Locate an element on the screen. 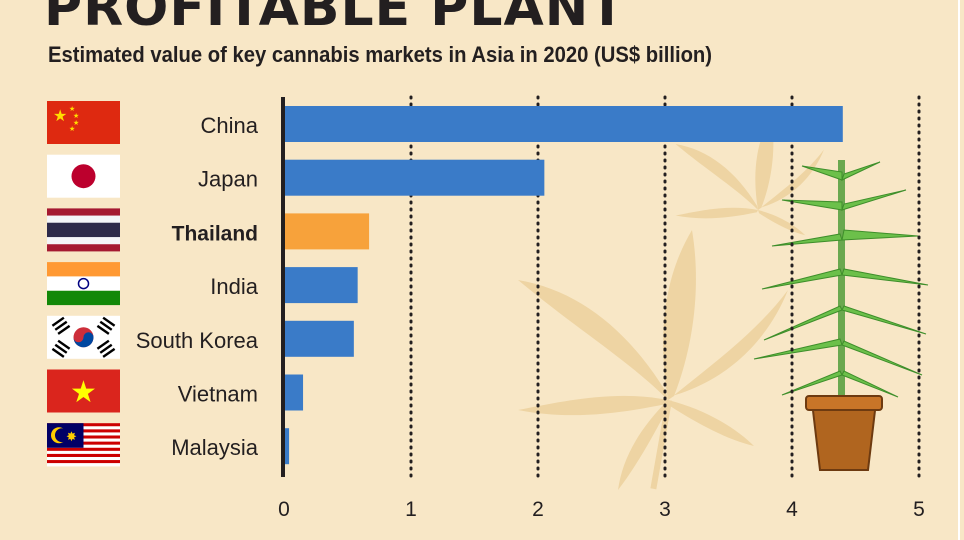  category-label: Malaysia is located at coordinates (215, 447).